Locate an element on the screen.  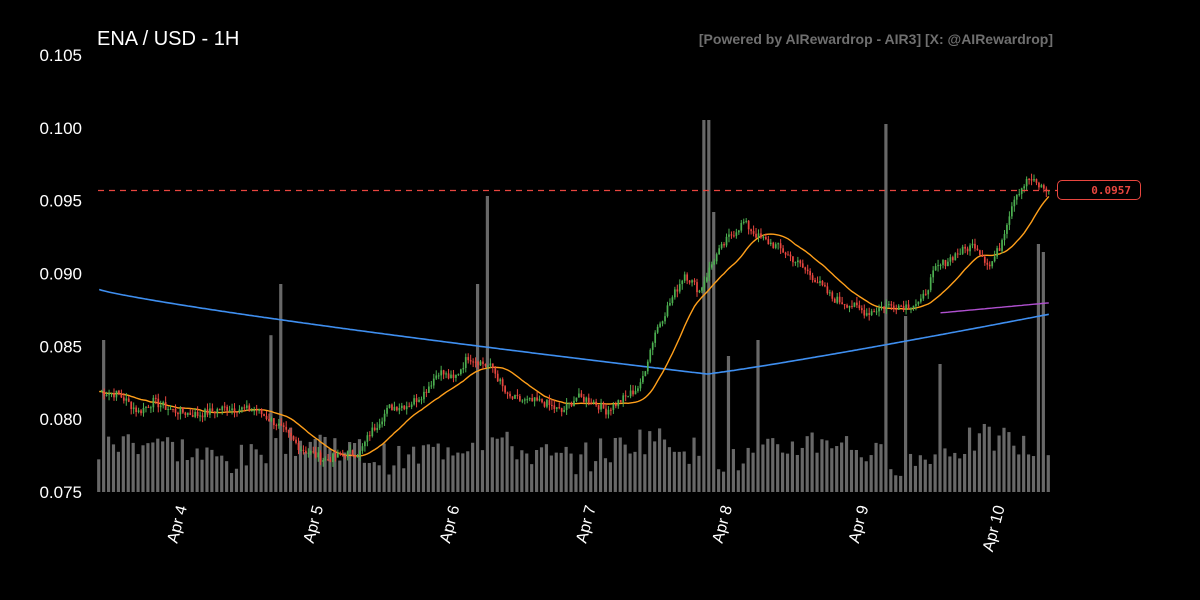
y-tick-label: 0.080 is located at coordinates (60, 419).